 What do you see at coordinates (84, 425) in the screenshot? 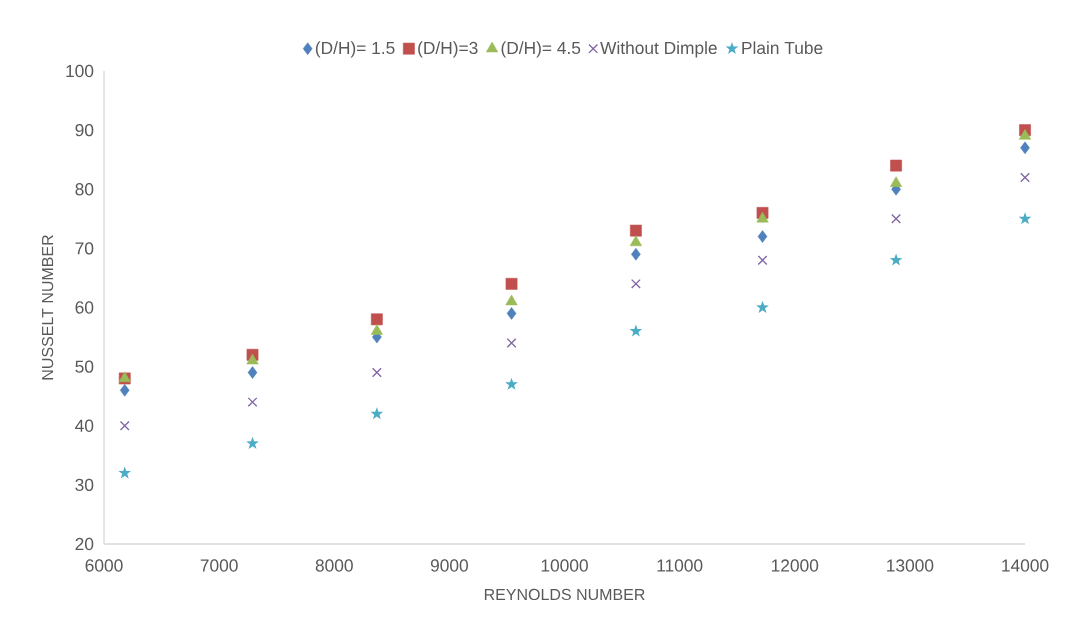
I see `y-tick-label: 40` at bounding box center [84, 425].